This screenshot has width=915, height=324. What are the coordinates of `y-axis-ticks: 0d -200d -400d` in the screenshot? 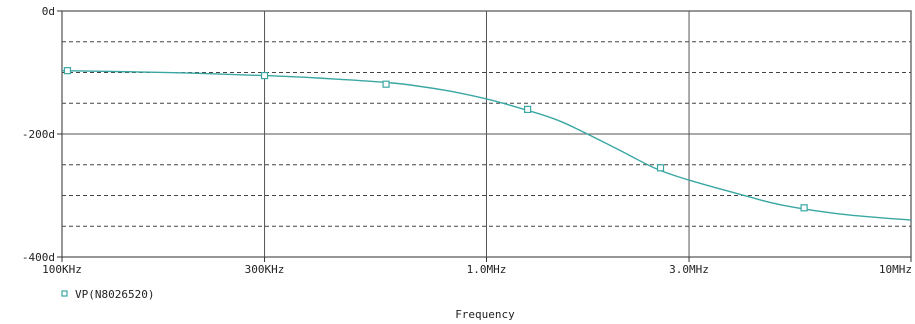 It's located at (42, 134).